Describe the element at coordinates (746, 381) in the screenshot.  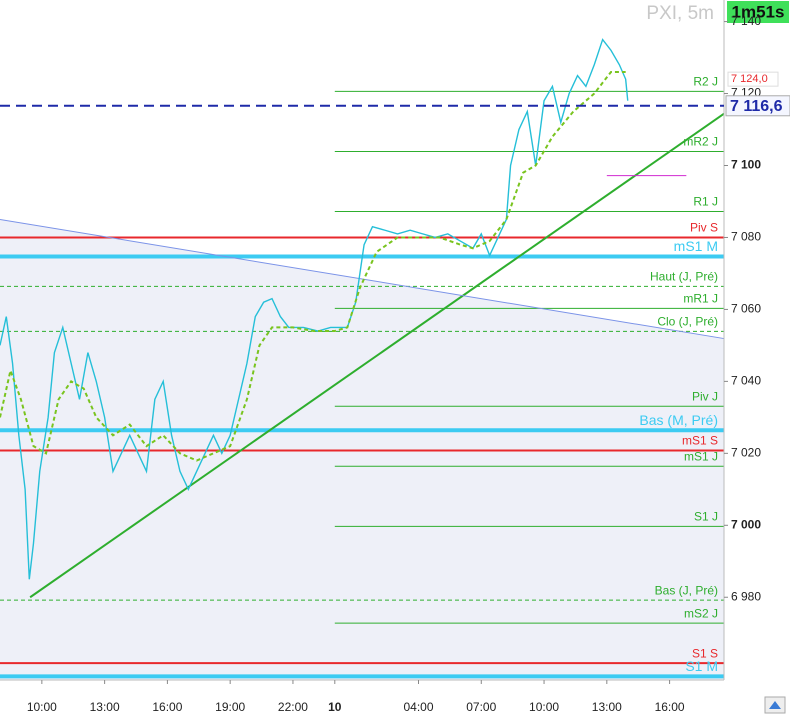
I see `y-tick-label: 7 040` at that location.